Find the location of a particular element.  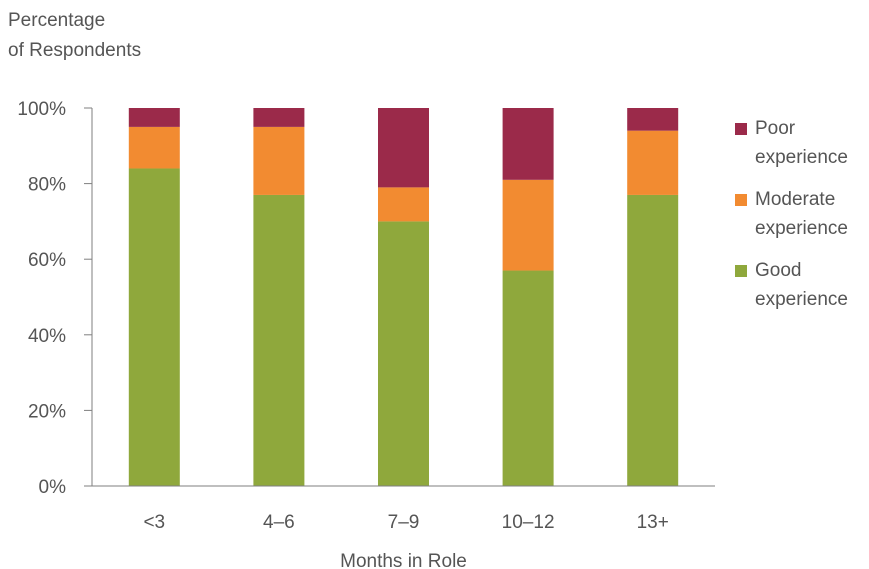

legend-label-good-line-2: experience is located at coordinates (801, 299).